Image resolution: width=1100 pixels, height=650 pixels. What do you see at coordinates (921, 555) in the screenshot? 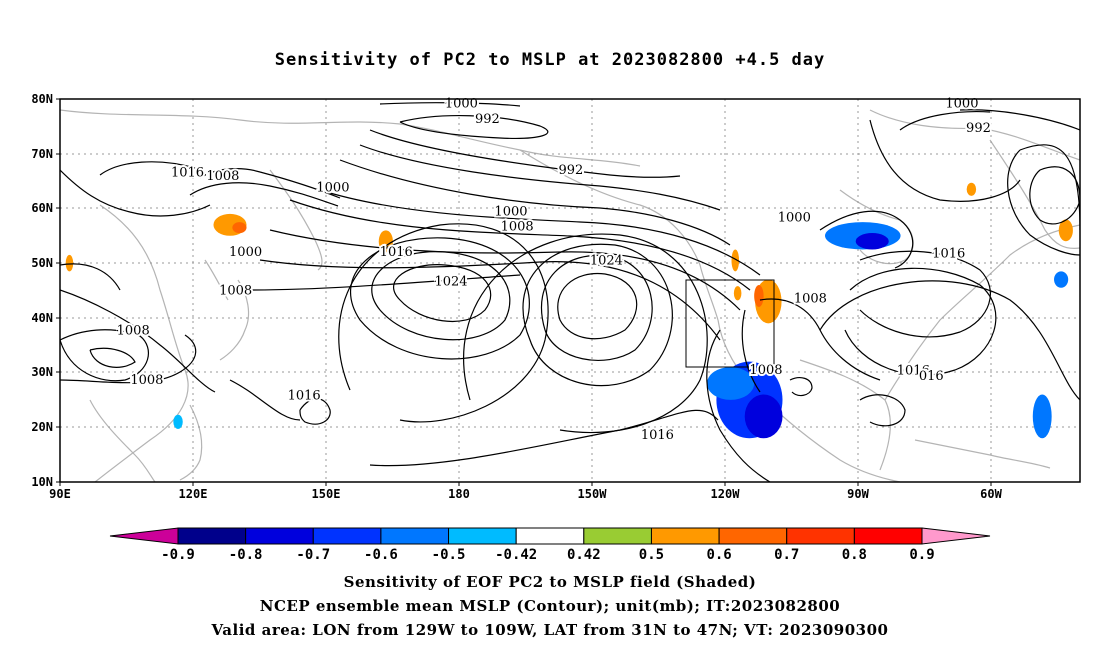
I see `colorbar-label: 0.9` at bounding box center [921, 555].